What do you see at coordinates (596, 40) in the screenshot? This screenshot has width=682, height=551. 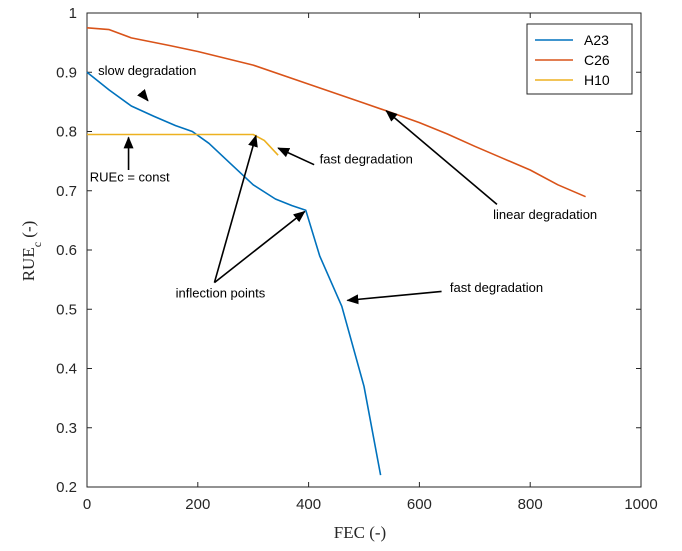 I see `legend-label-a23: A23` at bounding box center [596, 40].